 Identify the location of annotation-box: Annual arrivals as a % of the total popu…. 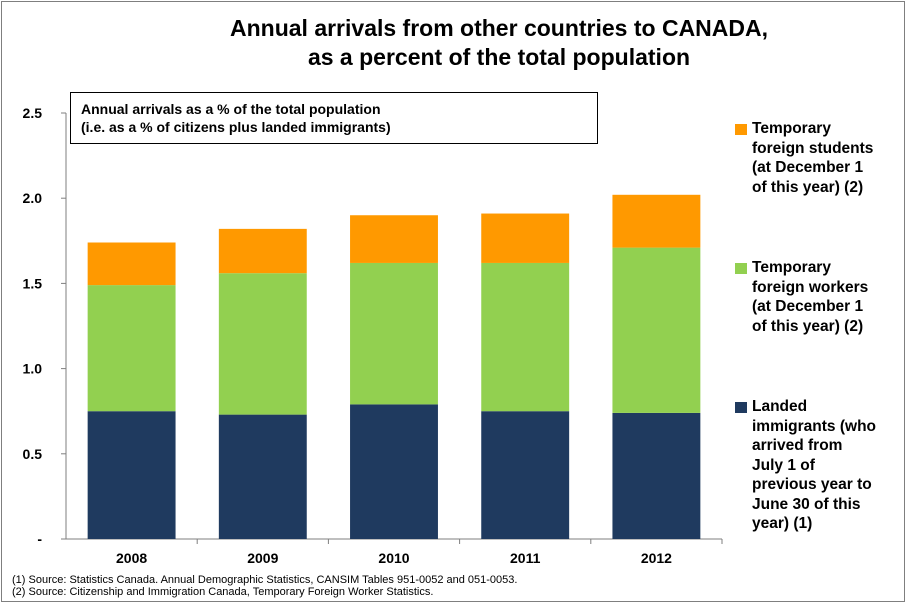
(334, 118).